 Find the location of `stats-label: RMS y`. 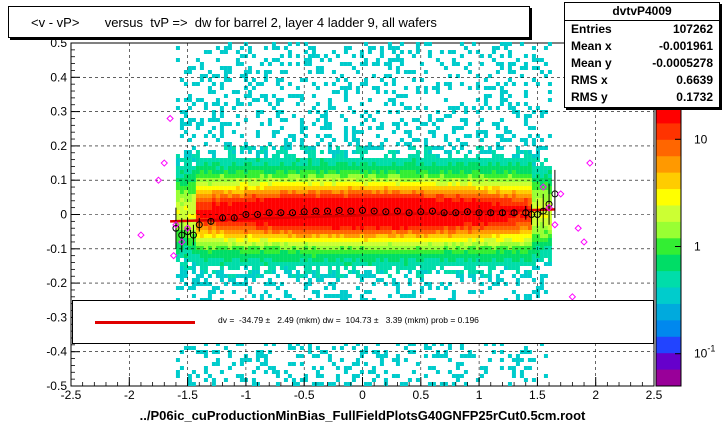

stats-label: RMS y is located at coordinates (589, 97).